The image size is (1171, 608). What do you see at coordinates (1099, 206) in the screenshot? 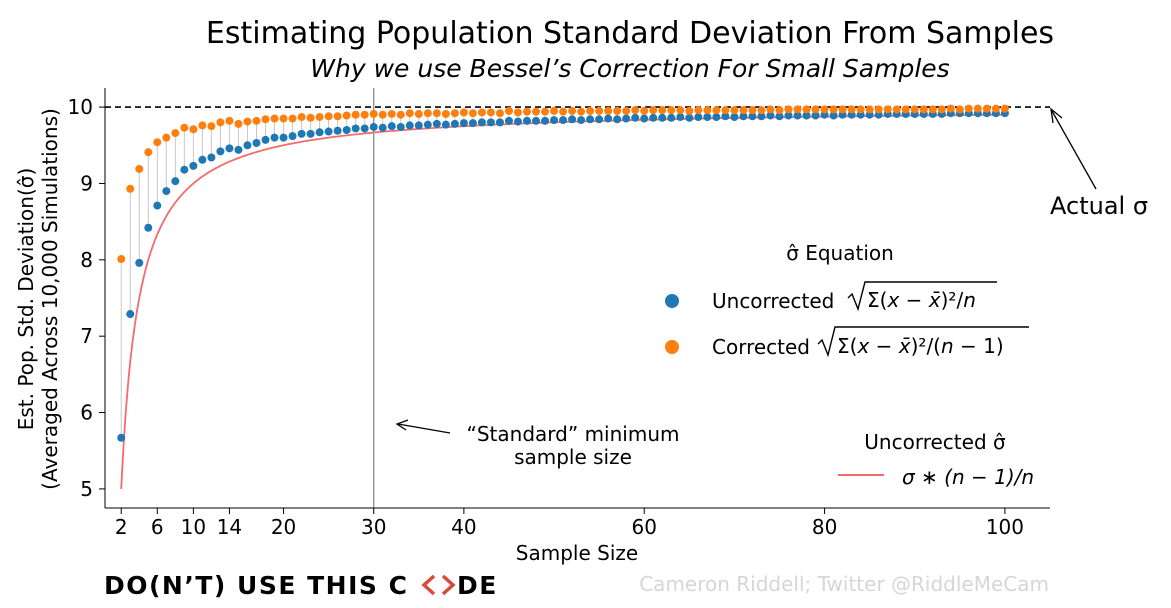
I see `actual-sigma-label: Actual σ` at bounding box center [1099, 206].